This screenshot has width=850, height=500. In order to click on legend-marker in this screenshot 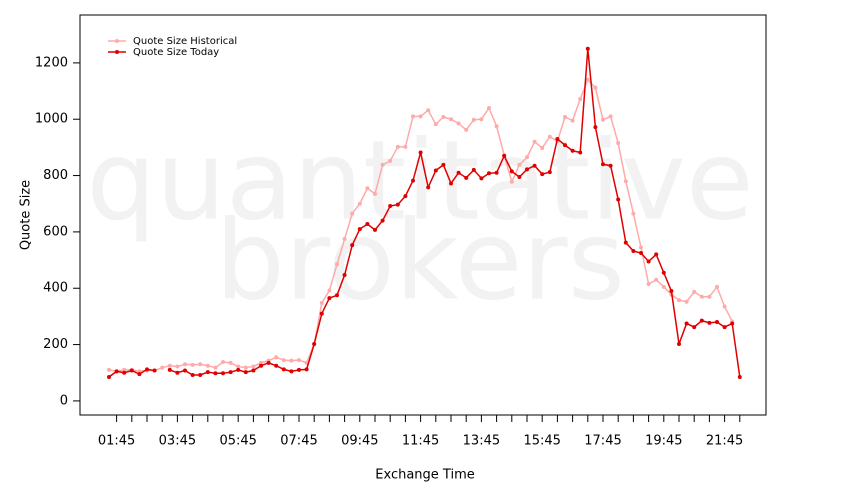, I will do `click(117, 41)`.